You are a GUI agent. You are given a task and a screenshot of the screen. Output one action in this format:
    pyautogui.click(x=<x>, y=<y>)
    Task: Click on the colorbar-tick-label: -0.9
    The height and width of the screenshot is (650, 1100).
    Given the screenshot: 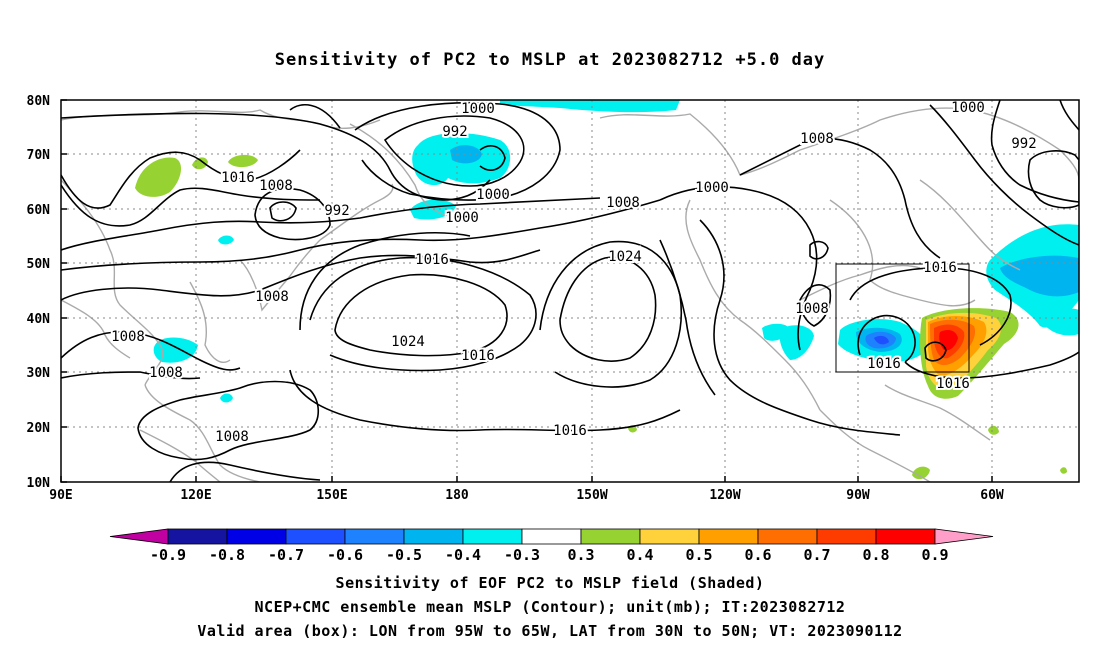 What is the action you would take?
    pyautogui.click(x=168, y=555)
    